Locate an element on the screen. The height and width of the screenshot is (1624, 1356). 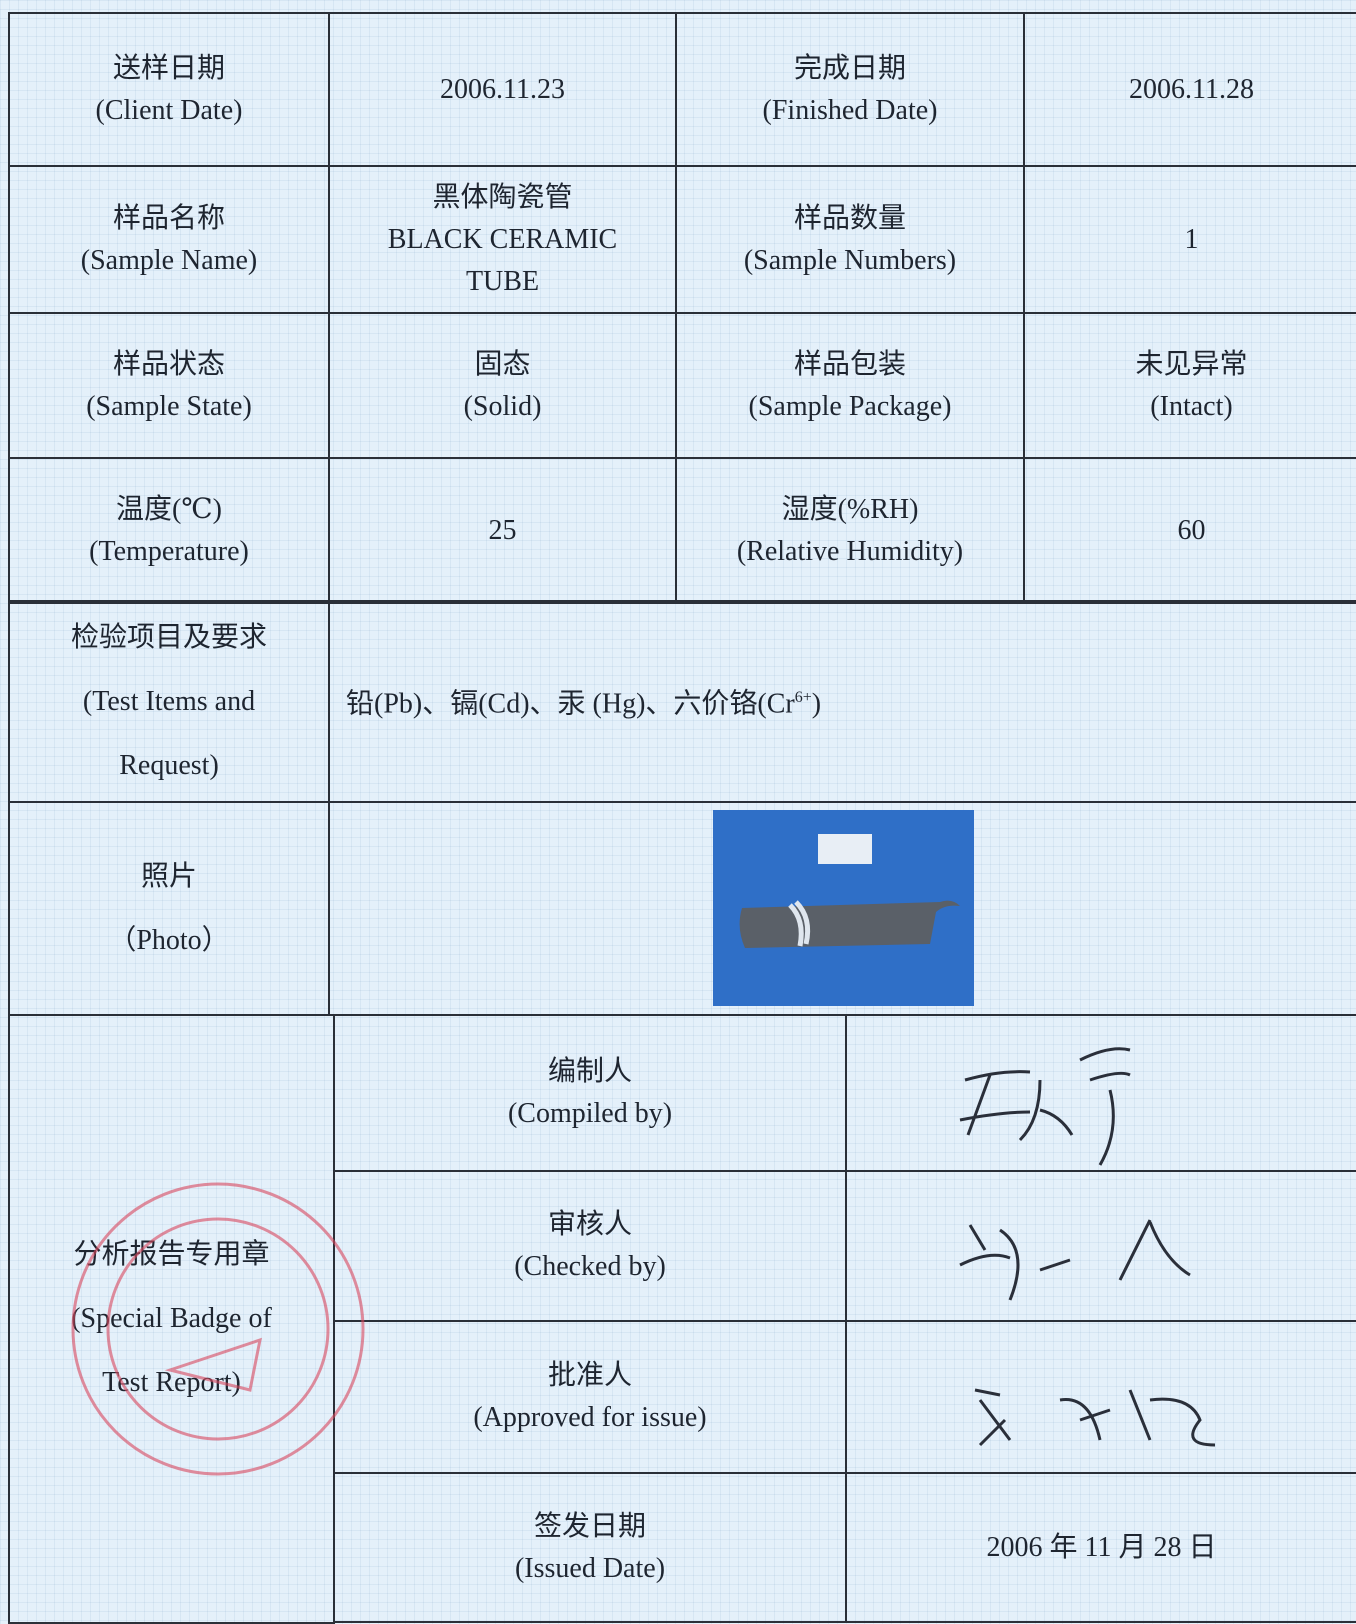
cell-text: (Issued Date) is located at coordinates (590, 1568).